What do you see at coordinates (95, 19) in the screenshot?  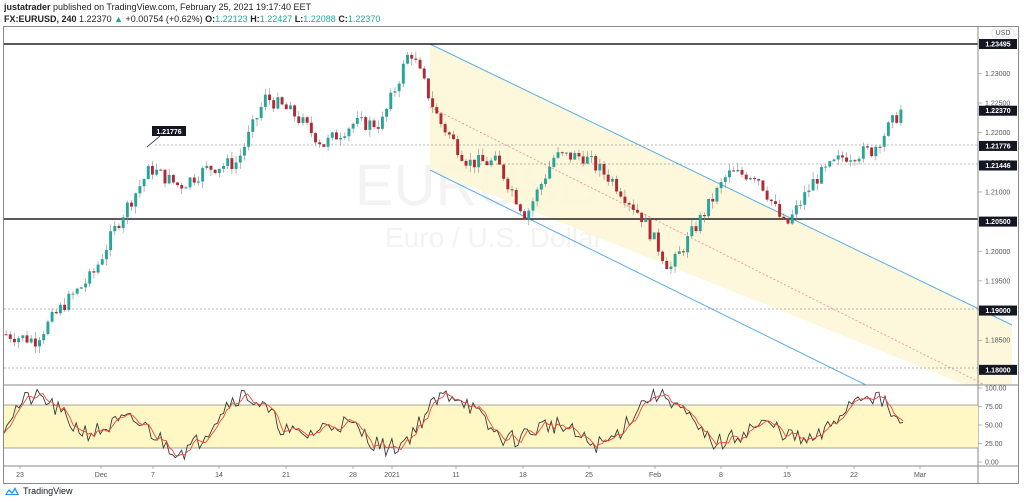 I see `last-price: 1.22370` at bounding box center [95, 19].